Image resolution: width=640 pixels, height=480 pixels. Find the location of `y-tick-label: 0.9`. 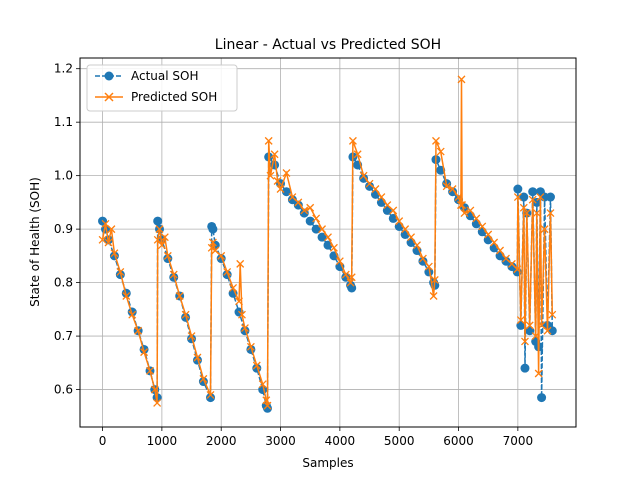

y-tick-label: 0.9 is located at coordinates (63, 229).